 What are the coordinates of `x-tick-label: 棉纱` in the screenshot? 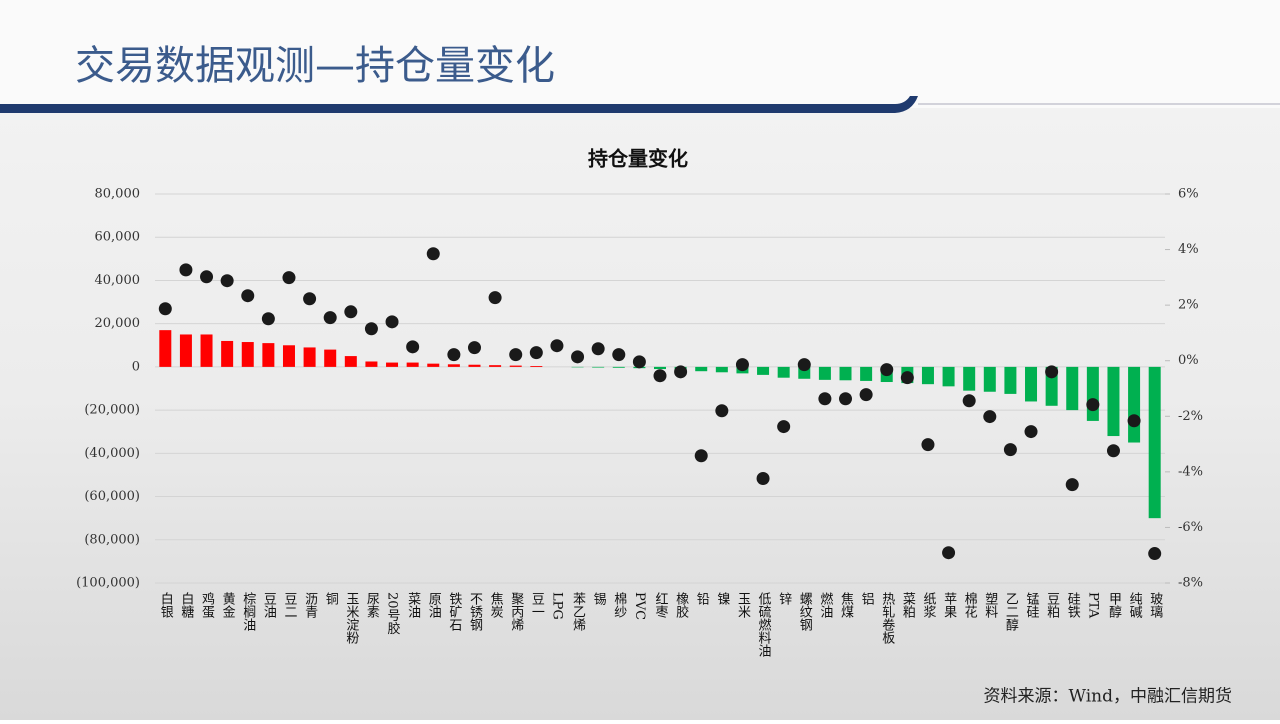 It's located at (619, 605).